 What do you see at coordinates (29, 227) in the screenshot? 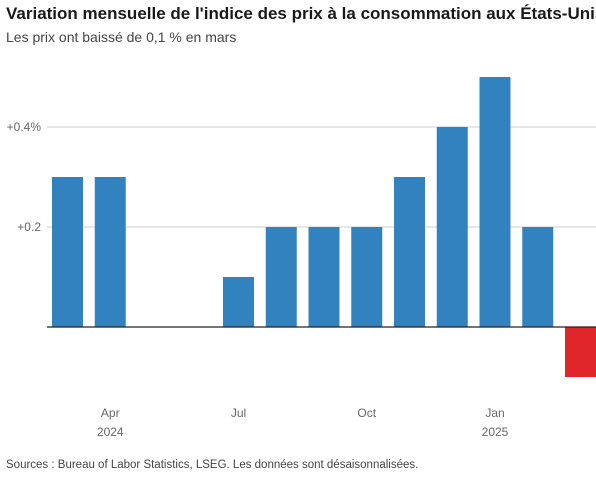
I see `y-tick-label: +0.2` at bounding box center [29, 227].